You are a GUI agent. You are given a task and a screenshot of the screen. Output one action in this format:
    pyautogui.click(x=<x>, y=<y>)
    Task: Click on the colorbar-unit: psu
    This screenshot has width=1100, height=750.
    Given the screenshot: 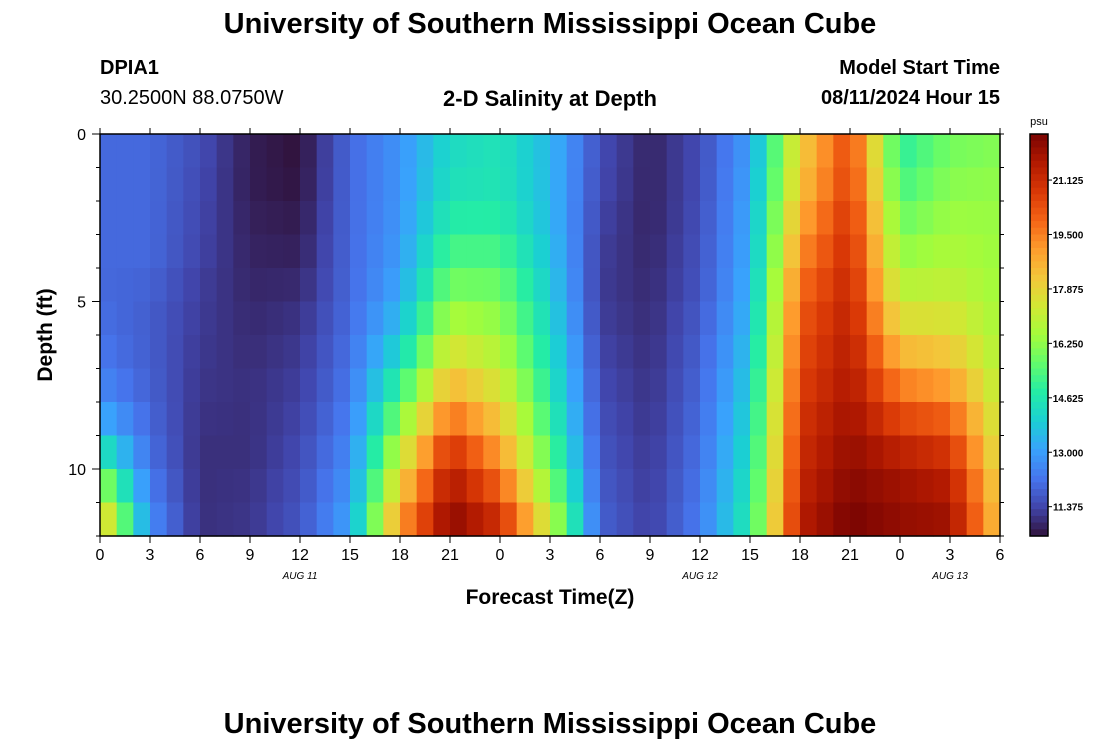 What is the action you would take?
    pyautogui.click(x=1039, y=122)
    